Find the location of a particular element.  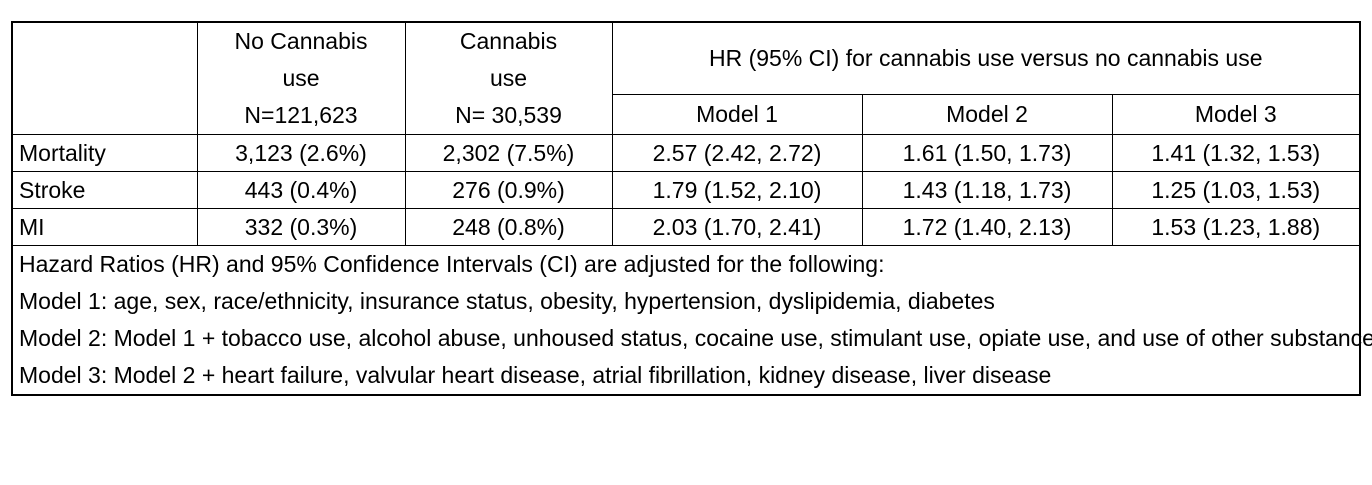

no-cannabis-cell: 443 (0.4%) is located at coordinates (301, 190).